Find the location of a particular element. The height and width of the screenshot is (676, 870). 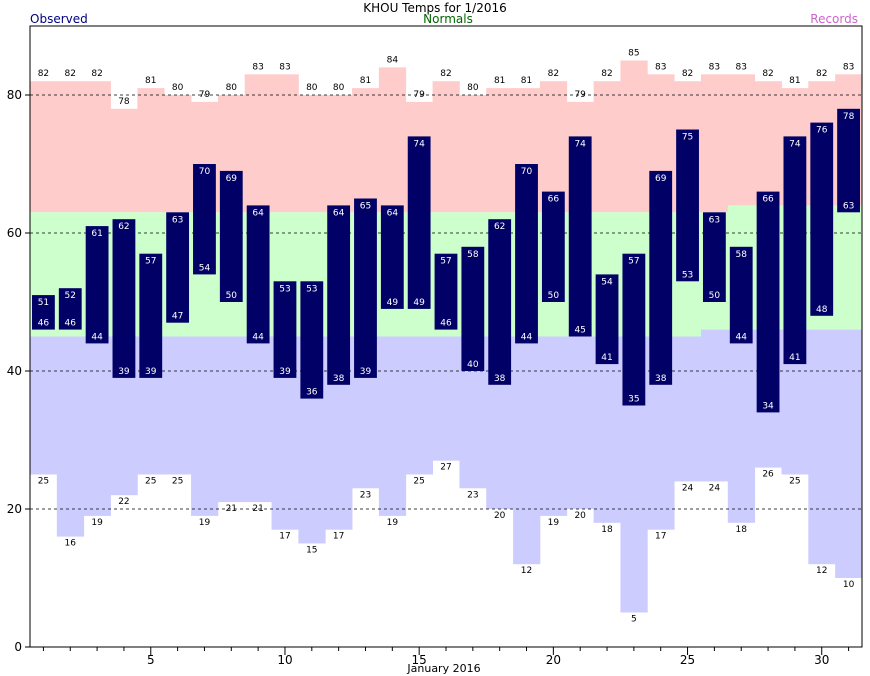

record-low-label: 10 is located at coordinates (849, 585).